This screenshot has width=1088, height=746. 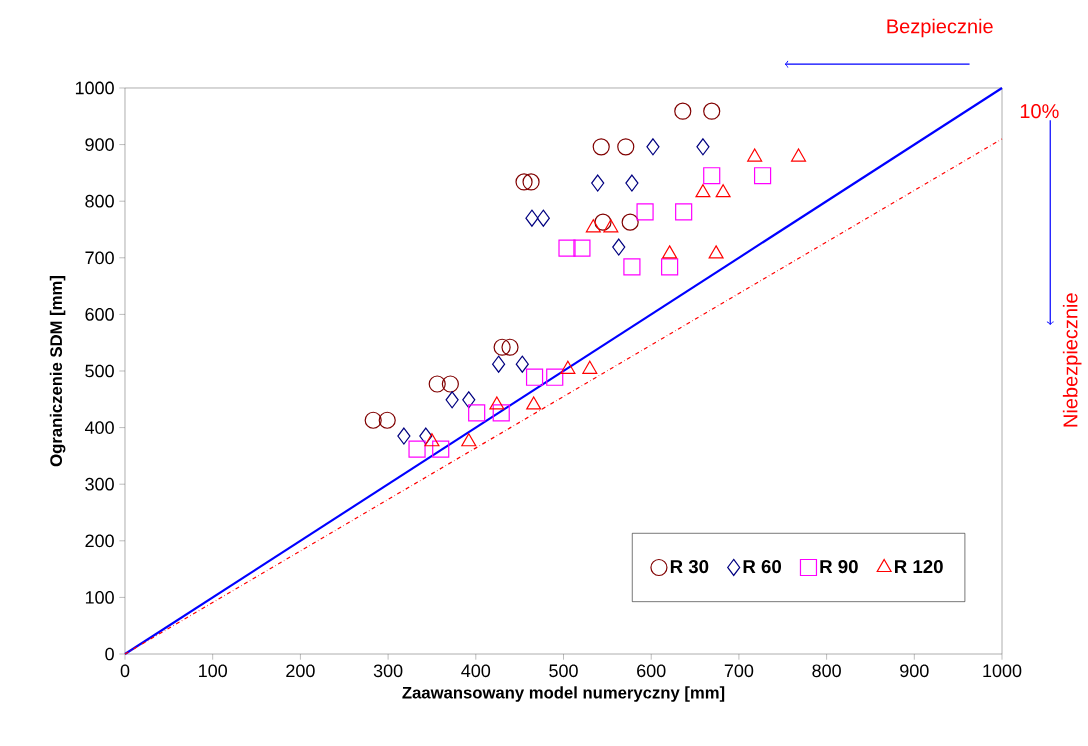 I want to click on legend-label: R 90, so click(x=839, y=566).